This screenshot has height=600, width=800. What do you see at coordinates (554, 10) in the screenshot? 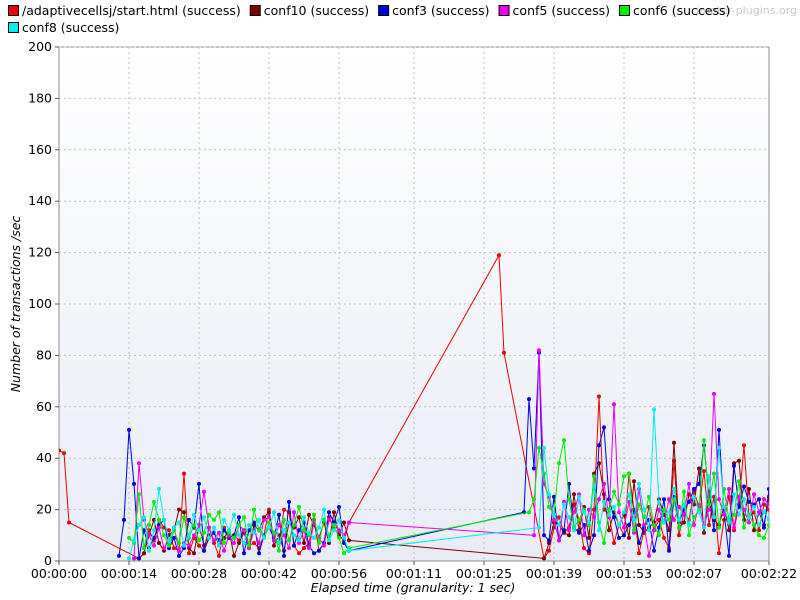
I see `legend-item: conf5 (success)` at bounding box center [554, 10].